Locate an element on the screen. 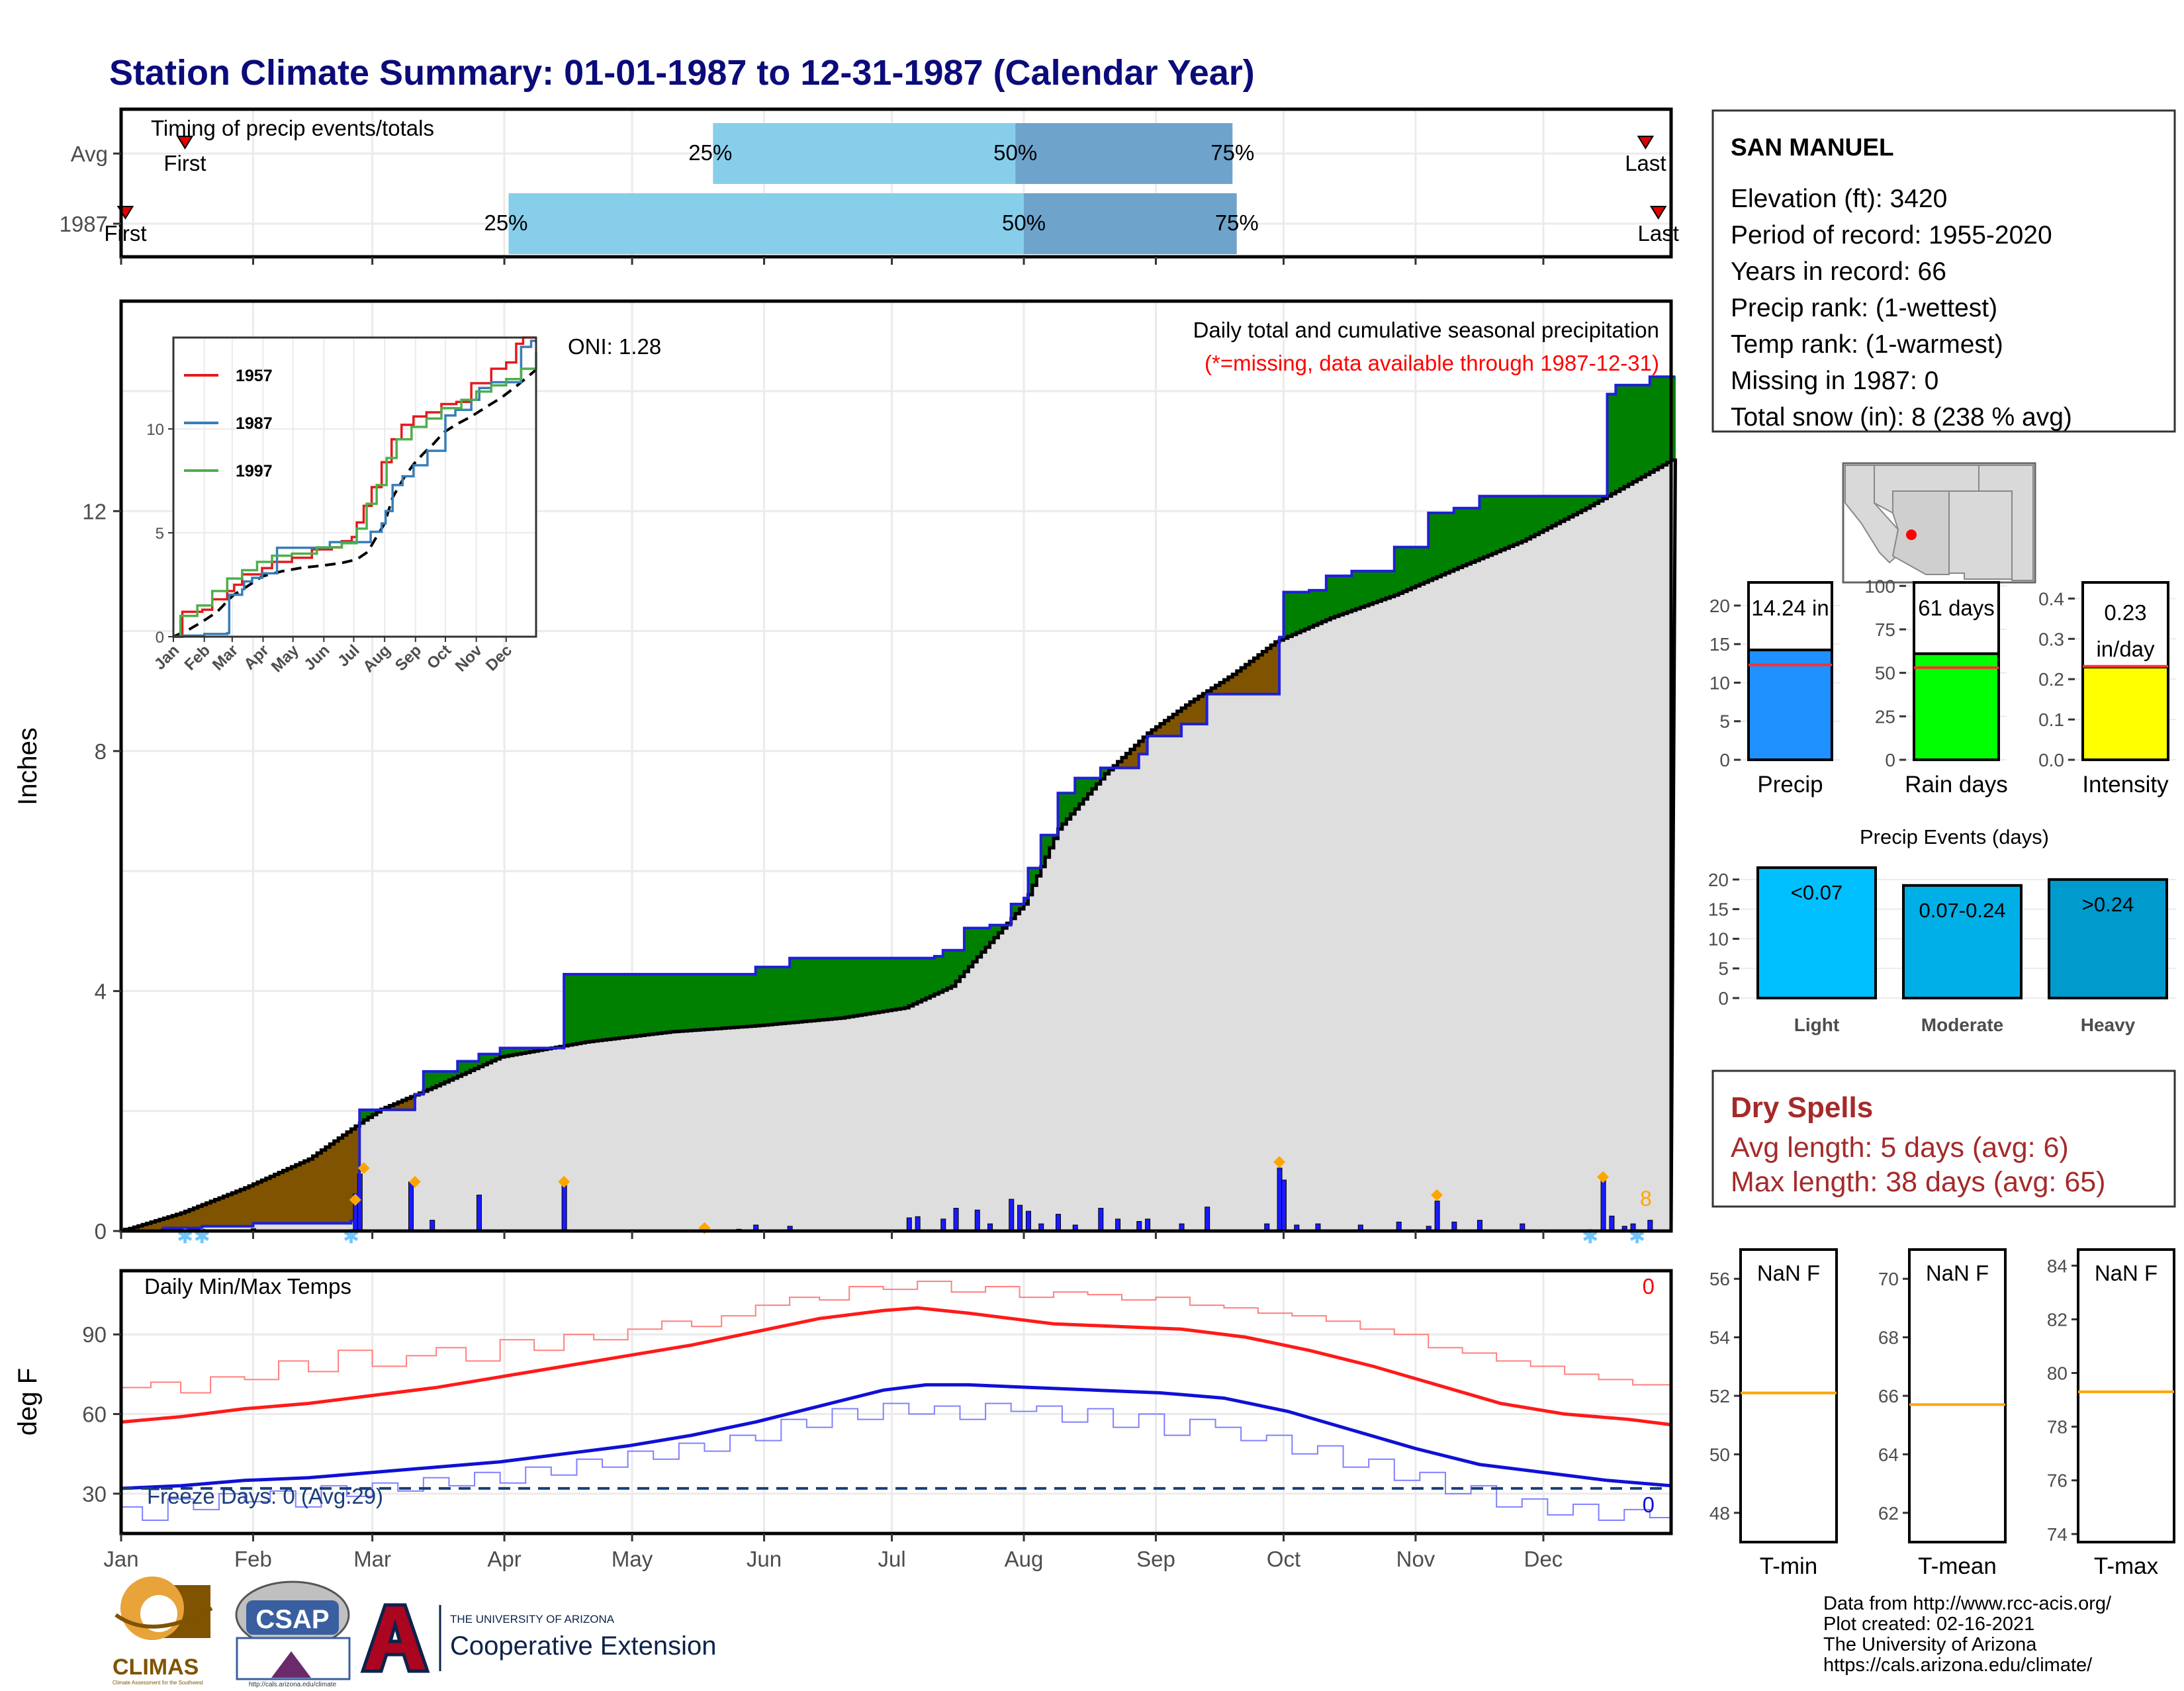 This screenshot has width=2184, height=1691. average-min-temp-line is located at coordinates (896, 1437).